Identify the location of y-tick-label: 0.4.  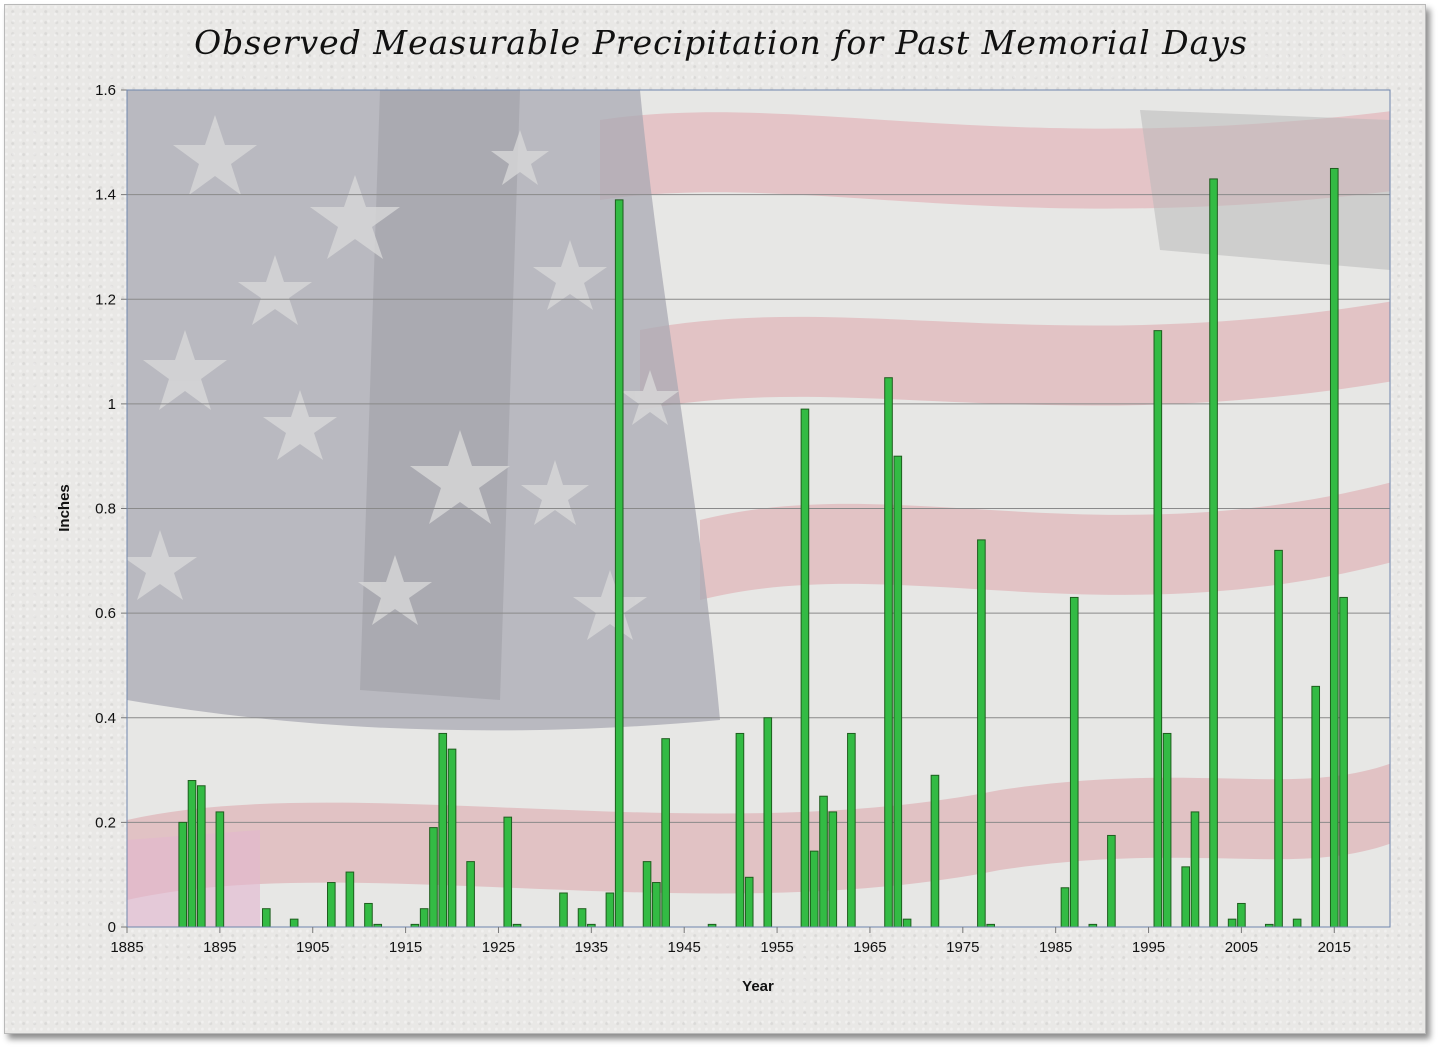
(105, 718).